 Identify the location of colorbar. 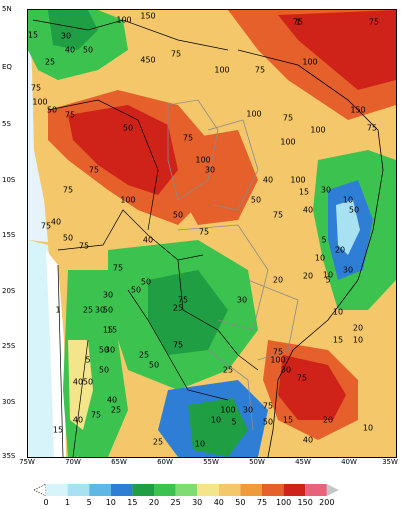
(186, 490).